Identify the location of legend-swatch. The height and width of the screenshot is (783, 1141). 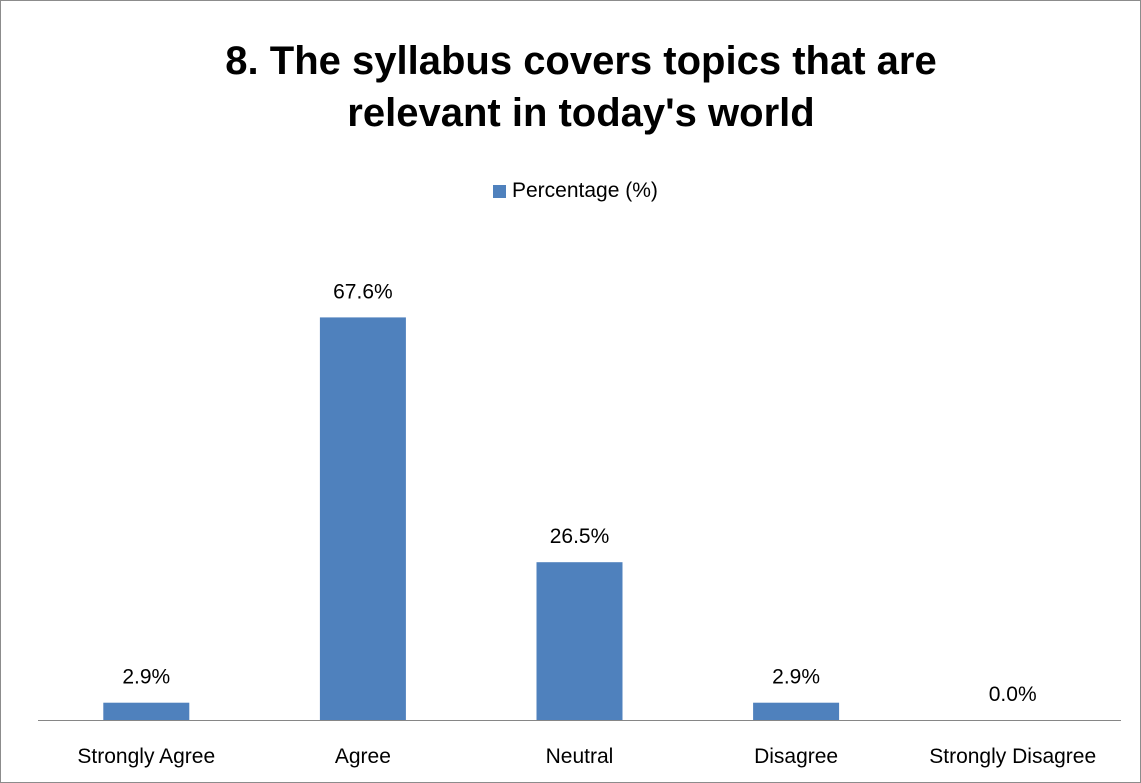
(499, 191).